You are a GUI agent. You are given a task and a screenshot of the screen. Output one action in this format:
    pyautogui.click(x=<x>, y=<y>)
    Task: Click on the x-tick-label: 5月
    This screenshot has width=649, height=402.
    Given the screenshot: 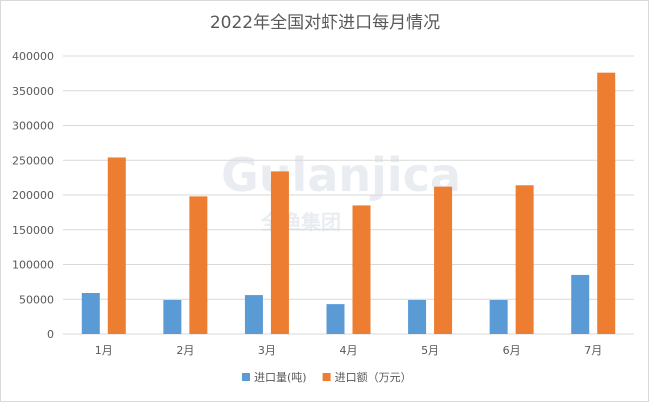 What is the action you would take?
    pyautogui.click(x=430, y=350)
    